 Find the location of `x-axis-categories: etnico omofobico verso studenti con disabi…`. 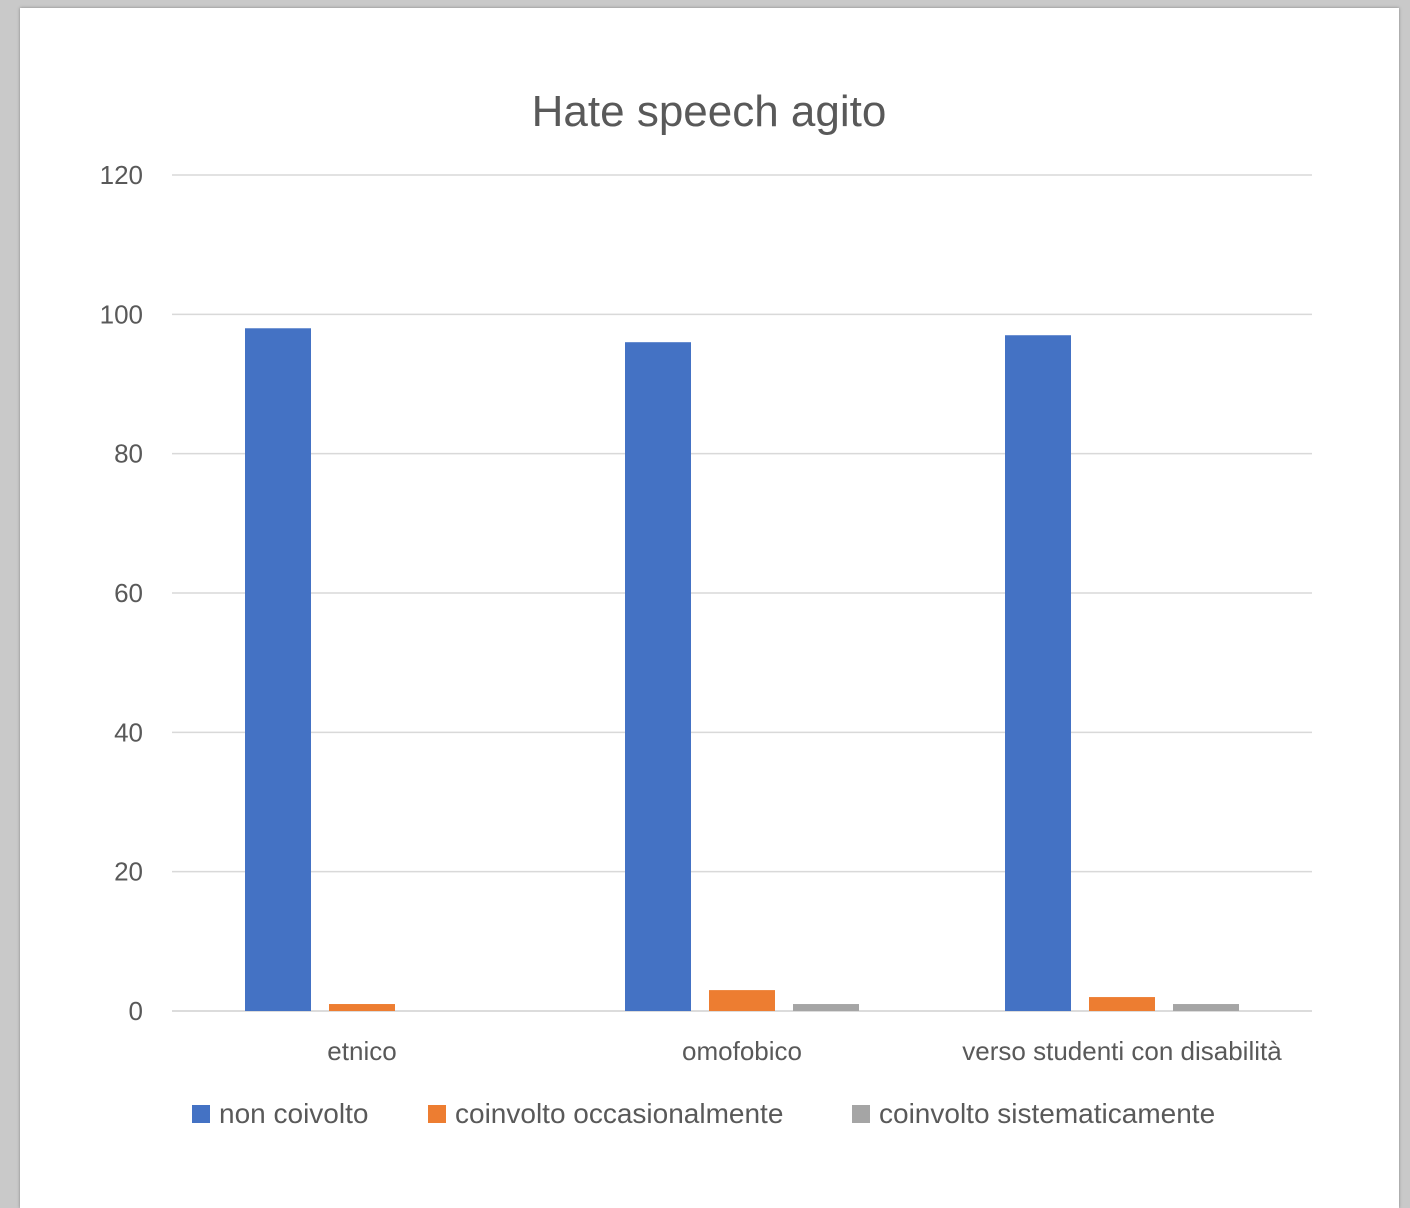

x-axis-categories: etnico omofobico verso studenti con disabi… is located at coordinates (804, 1051).